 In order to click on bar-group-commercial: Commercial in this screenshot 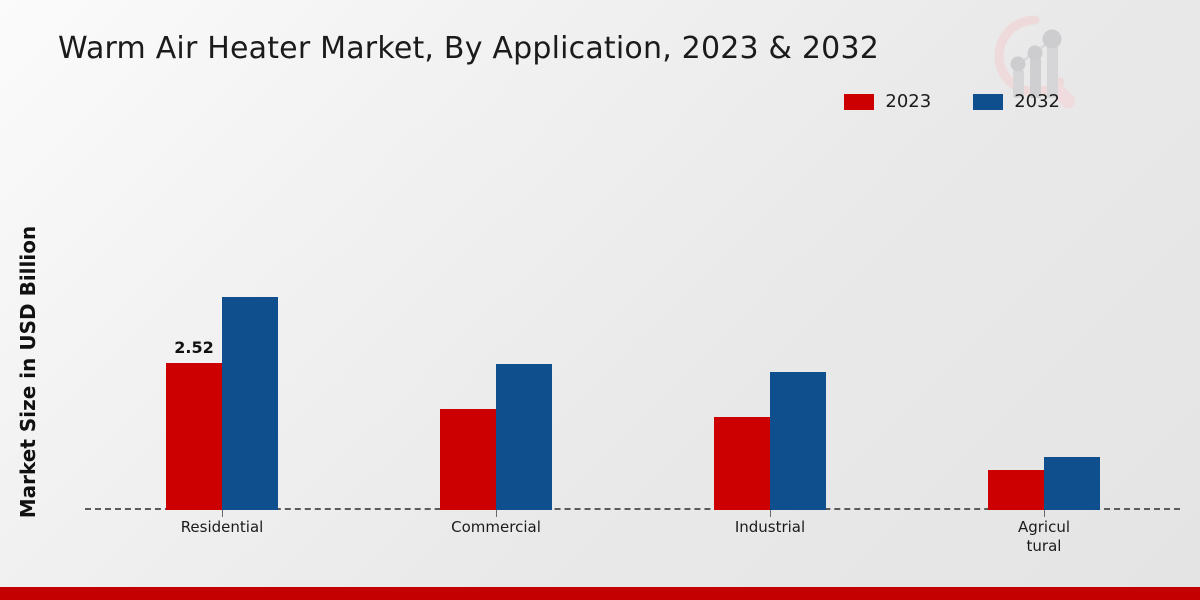, I will do `click(496, 343)`.